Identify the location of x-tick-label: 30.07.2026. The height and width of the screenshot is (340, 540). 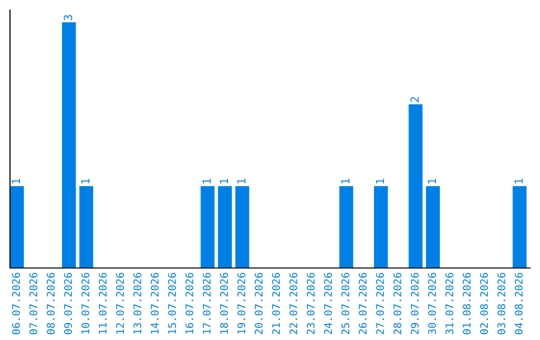
(432, 303).